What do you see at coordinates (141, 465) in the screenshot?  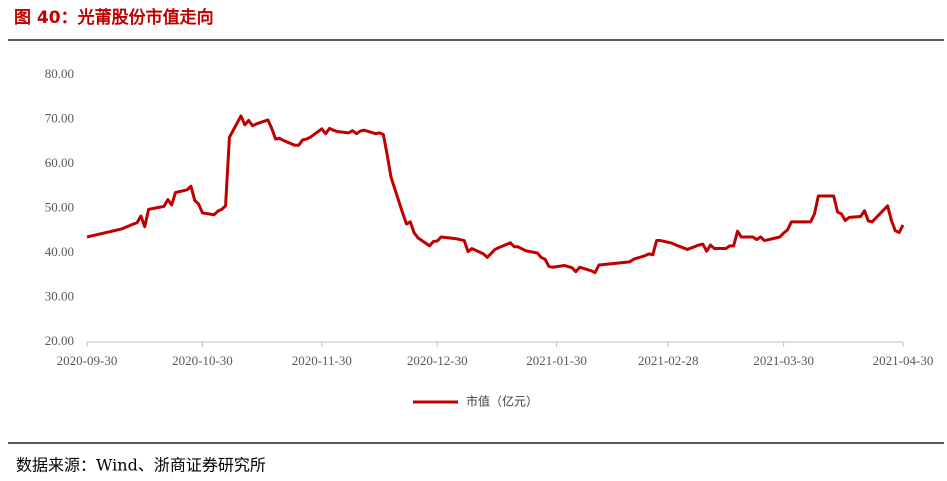 I see `source-note: 数据来源：Wind、浙商证券研究所` at bounding box center [141, 465].